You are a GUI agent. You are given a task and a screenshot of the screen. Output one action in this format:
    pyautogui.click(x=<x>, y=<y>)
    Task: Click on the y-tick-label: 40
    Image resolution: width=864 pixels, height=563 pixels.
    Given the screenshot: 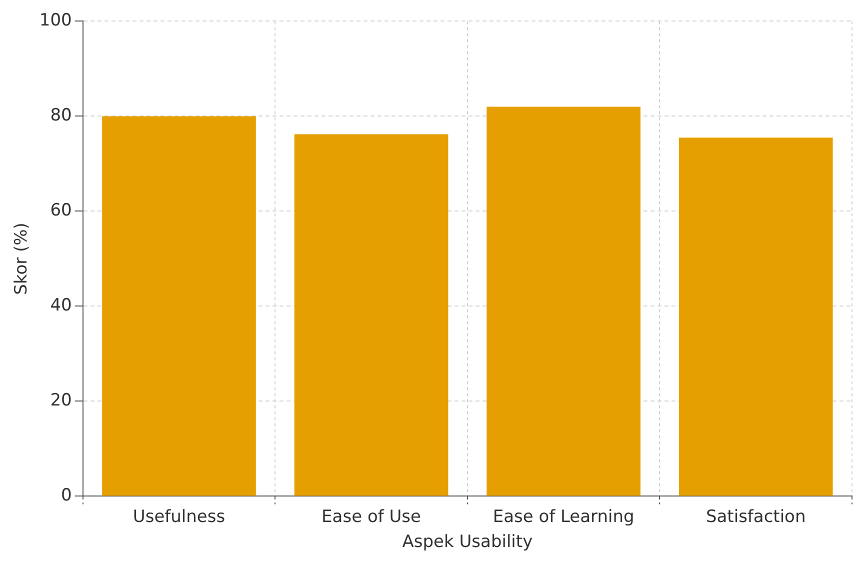 What is the action you would take?
    pyautogui.click(x=61, y=306)
    